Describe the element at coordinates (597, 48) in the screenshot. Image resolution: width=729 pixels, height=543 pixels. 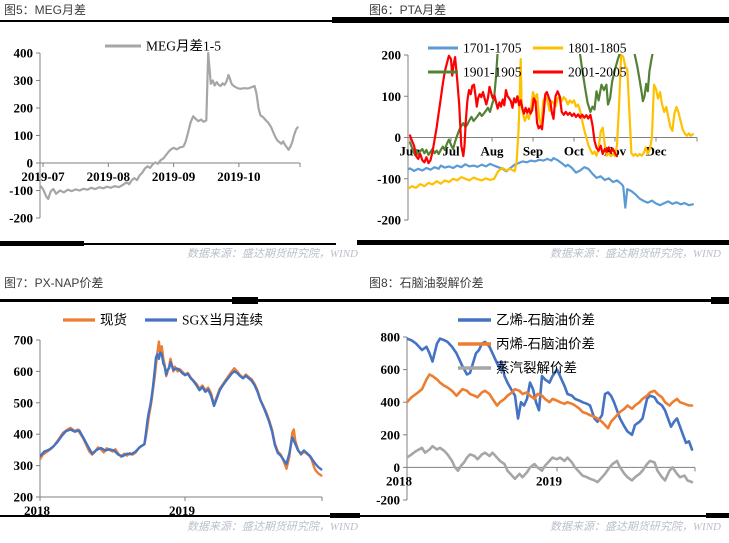
I see `legend-label: 1801-1805` at that location.